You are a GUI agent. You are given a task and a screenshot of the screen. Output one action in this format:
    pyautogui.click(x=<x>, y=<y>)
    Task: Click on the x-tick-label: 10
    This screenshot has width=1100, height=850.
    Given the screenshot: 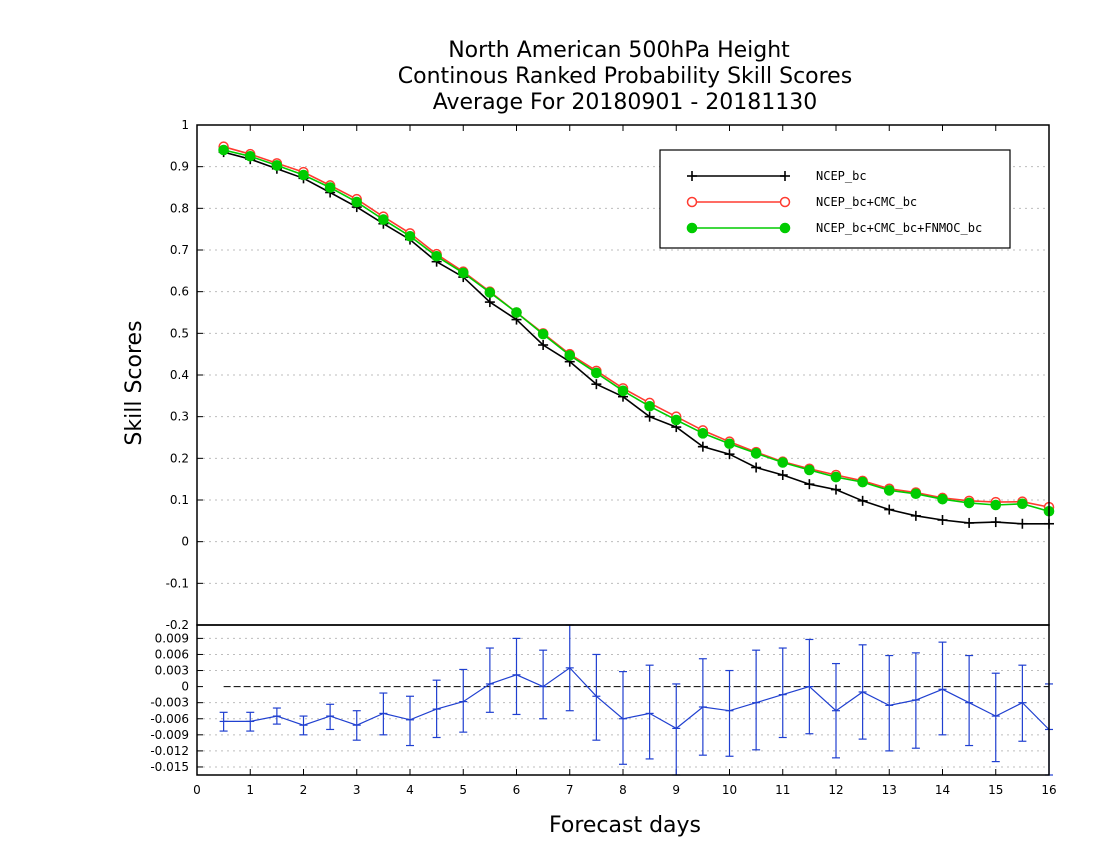 What is the action you would take?
    pyautogui.click(x=729, y=790)
    